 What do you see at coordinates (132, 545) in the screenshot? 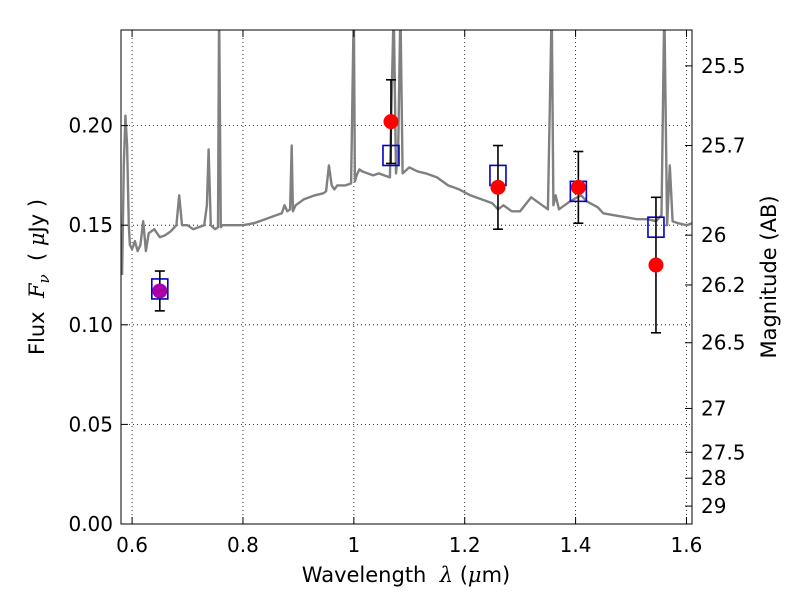
I see `x-tick-label: 0.6` at bounding box center [132, 545].